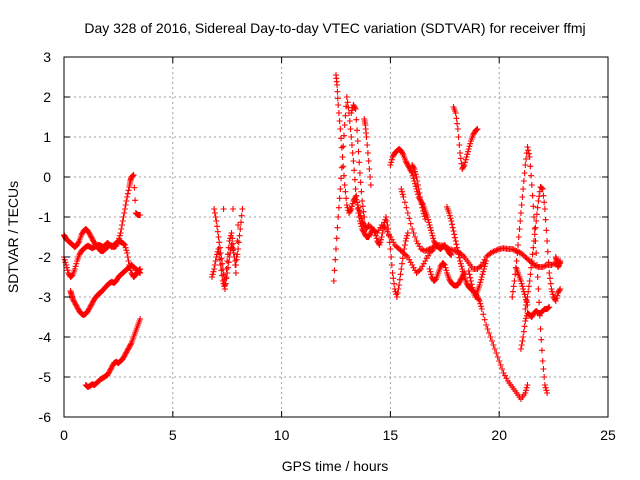 The width and height of the screenshot is (640, 480). What do you see at coordinates (367, 152) in the screenshot?
I see `series-arc-h2` at bounding box center [367, 152].